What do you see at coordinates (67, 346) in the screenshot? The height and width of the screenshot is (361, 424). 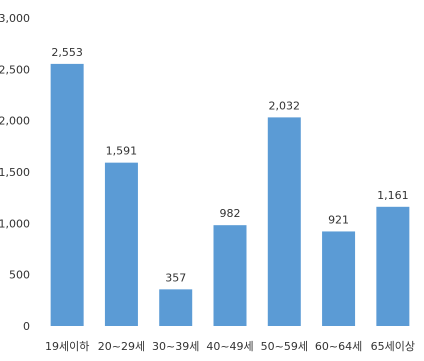 I see `x-tick-label: 19세이하` at bounding box center [67, 346].